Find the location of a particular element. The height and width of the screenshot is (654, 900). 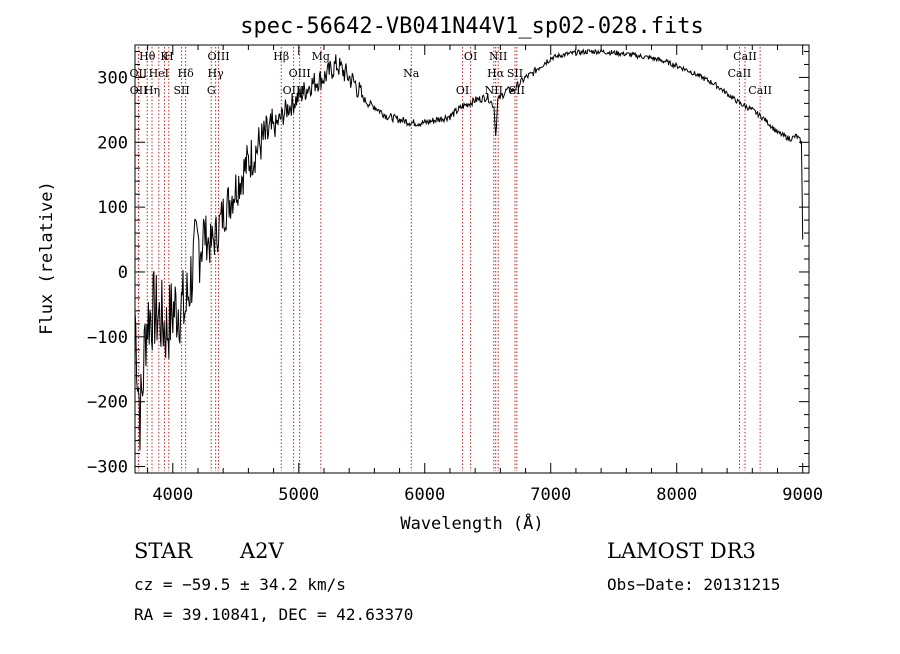

x-tick-label: 6000 is located at coordinates (424, 495).